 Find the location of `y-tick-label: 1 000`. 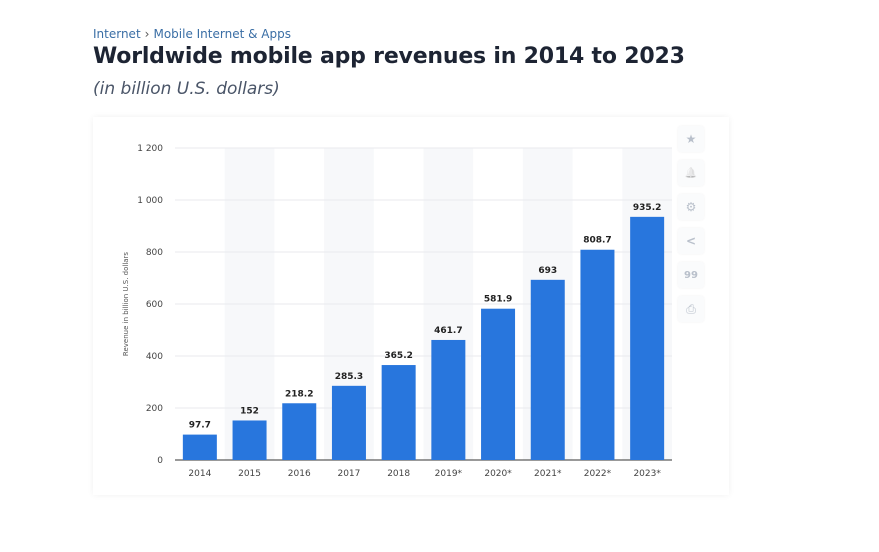

y-tick-label: 1 000 is located at coordinates (150, 201).